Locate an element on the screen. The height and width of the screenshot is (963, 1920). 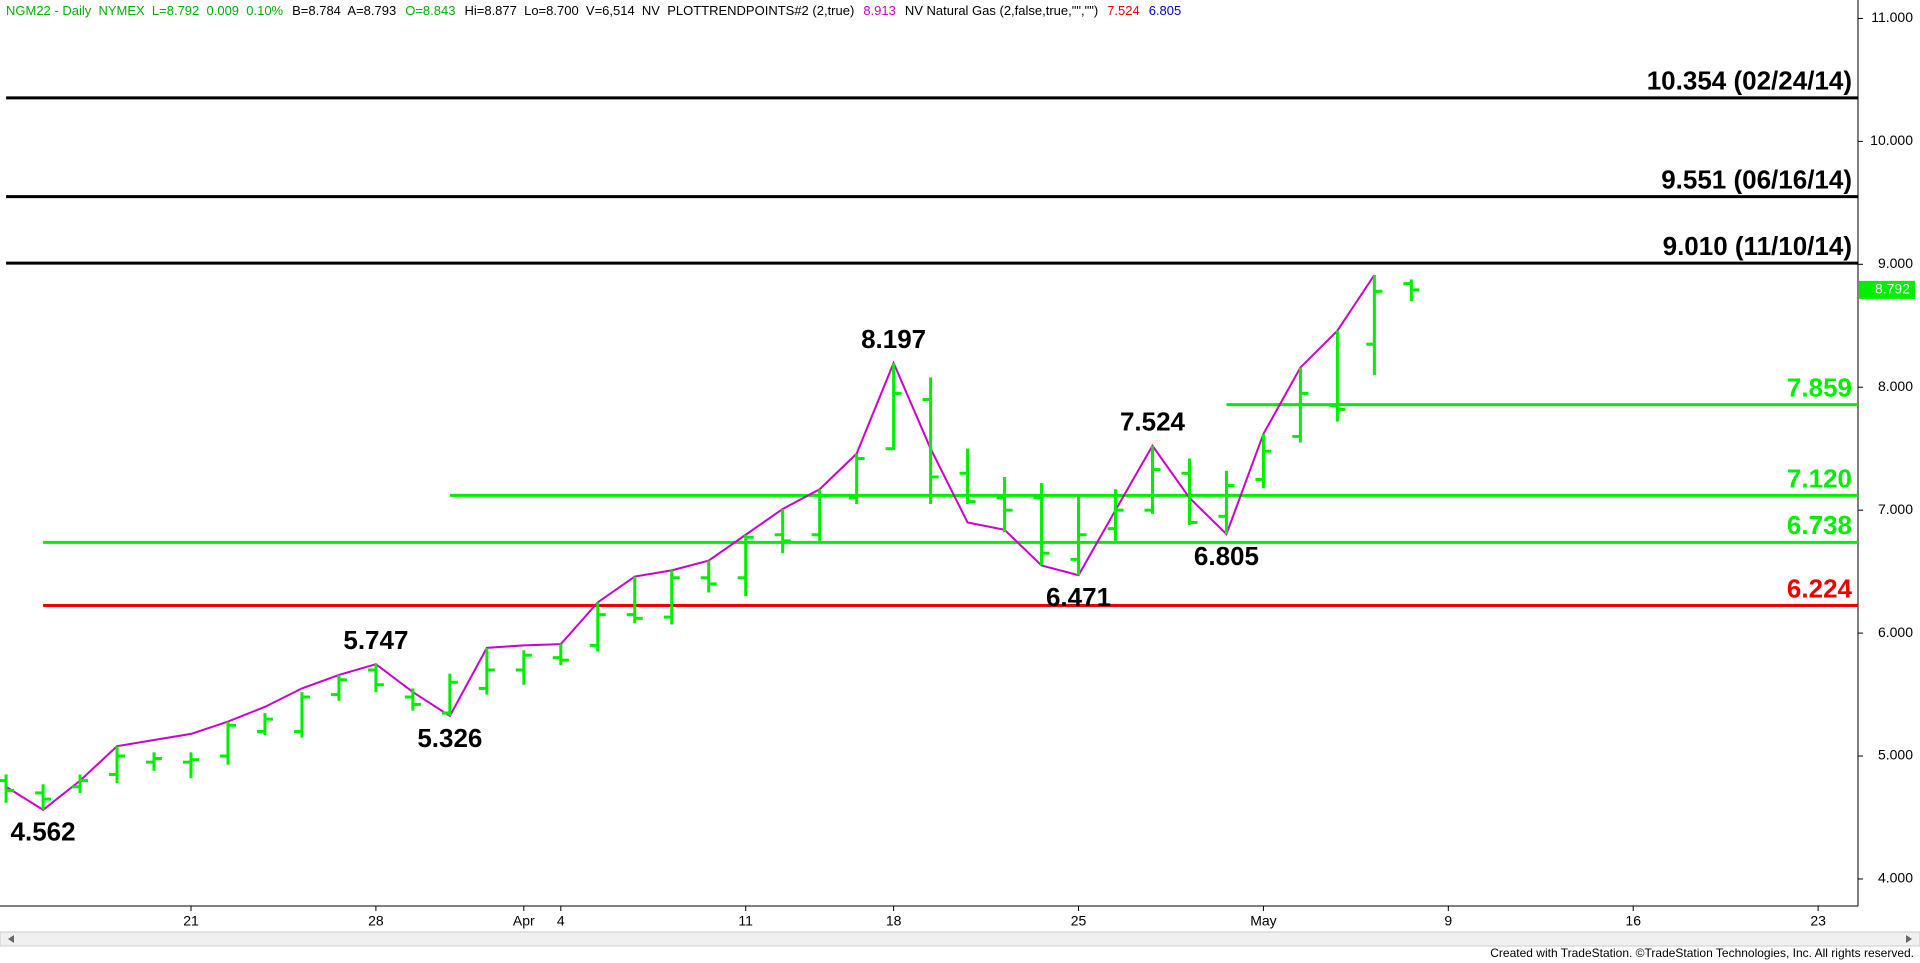
x-tick-label: Apr is located at coordinates (524, 921).